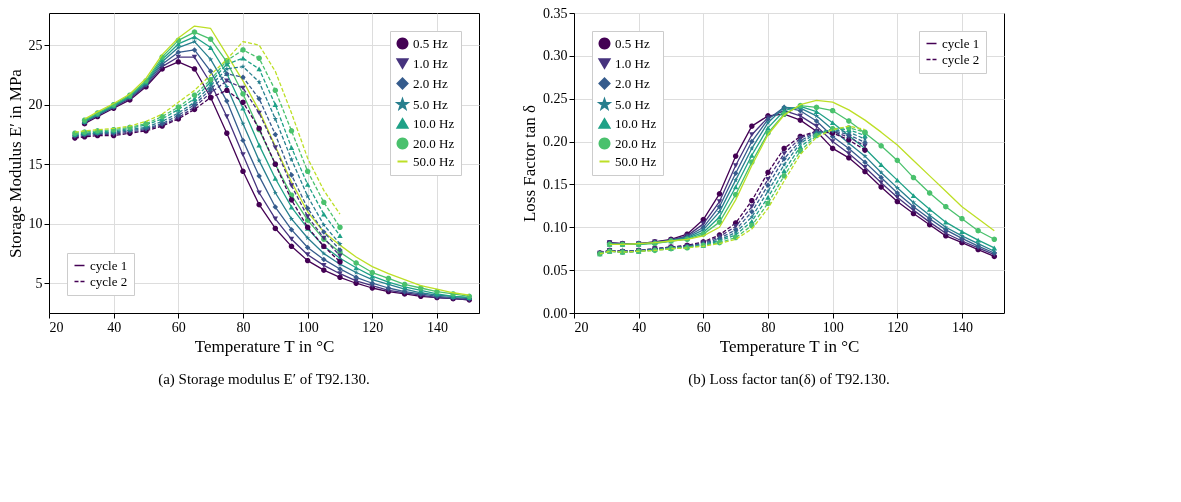  What do you see at coordinates (555, 142) in the screenshot?
I see `y-tick-label: 0.20` at bounding box center [555, 142].